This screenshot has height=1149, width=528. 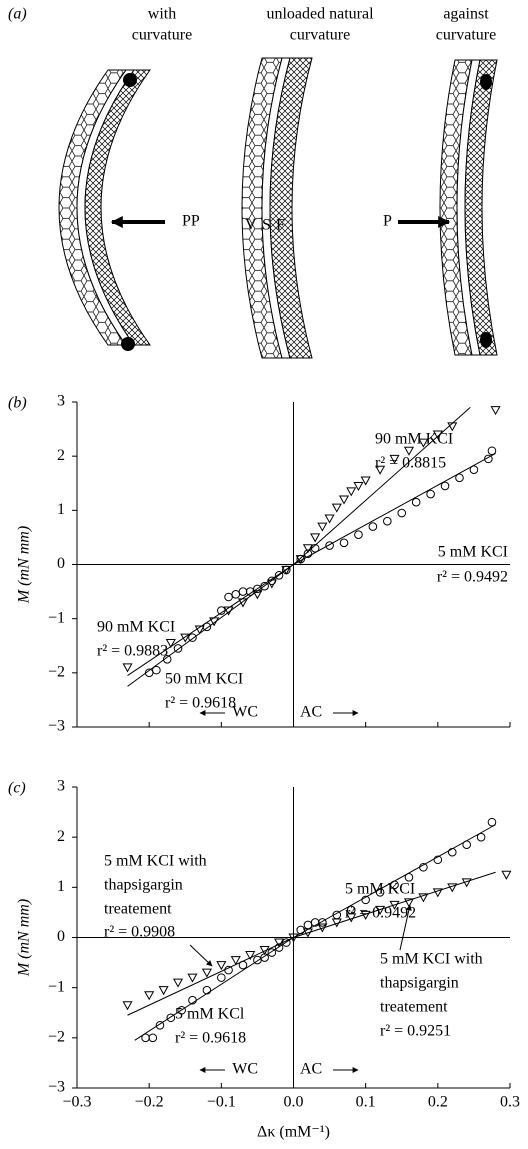 I want to click on annotation: AC, so click(x=311, y=1069).